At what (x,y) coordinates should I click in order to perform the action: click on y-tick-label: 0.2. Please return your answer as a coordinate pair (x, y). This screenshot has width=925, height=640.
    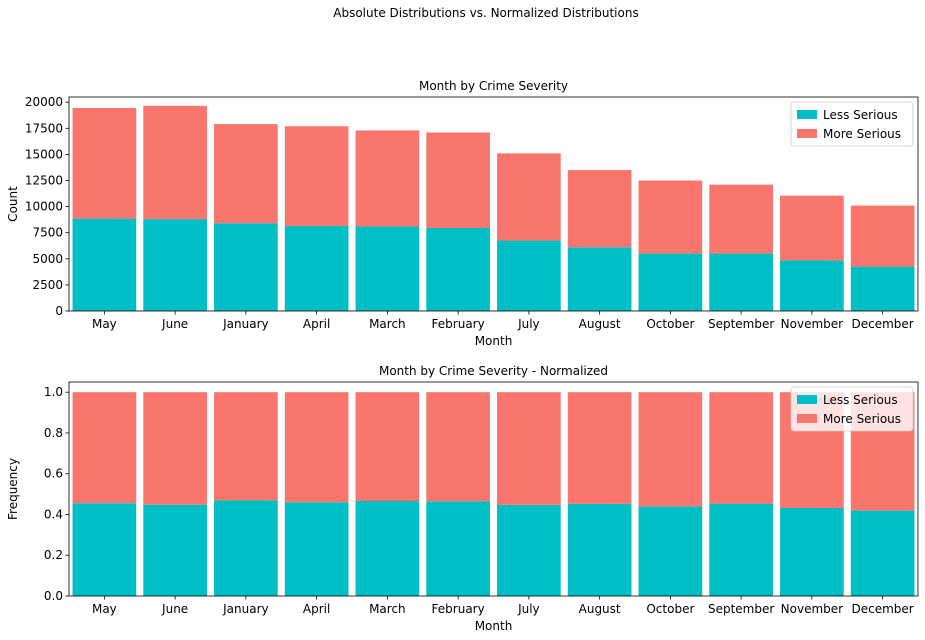
    Looking at the image, I should click on (53, 555).